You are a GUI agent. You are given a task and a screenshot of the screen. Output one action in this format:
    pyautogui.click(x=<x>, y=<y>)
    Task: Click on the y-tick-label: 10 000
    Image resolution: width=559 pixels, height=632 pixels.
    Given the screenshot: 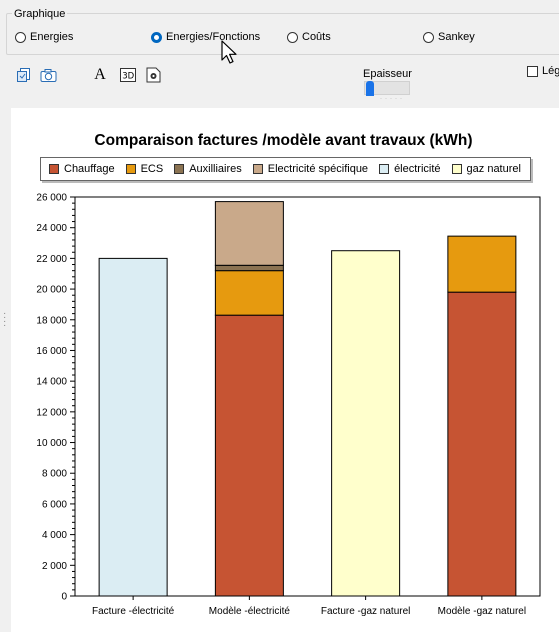 What is the action you would take?
    pyautogui.click(x=51, y=443)
    